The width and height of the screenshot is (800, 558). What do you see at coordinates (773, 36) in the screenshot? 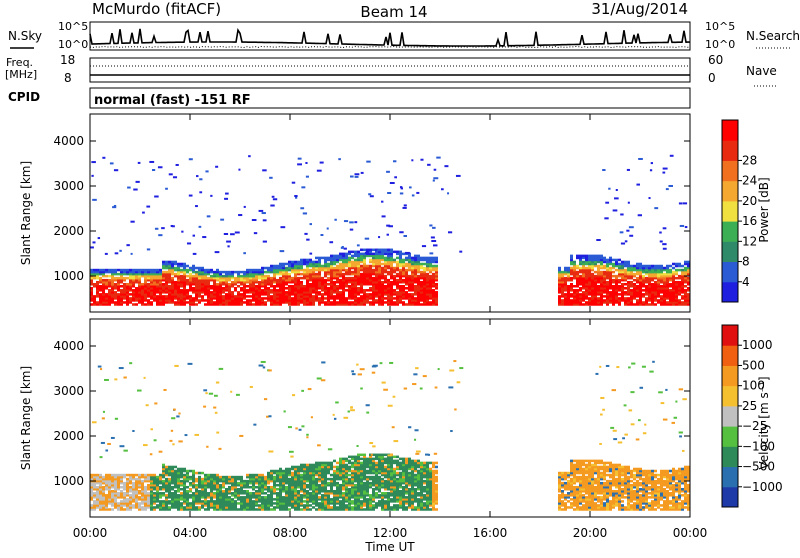
I see `nsearch-label: N.Search` at bounding box center [773, 36].